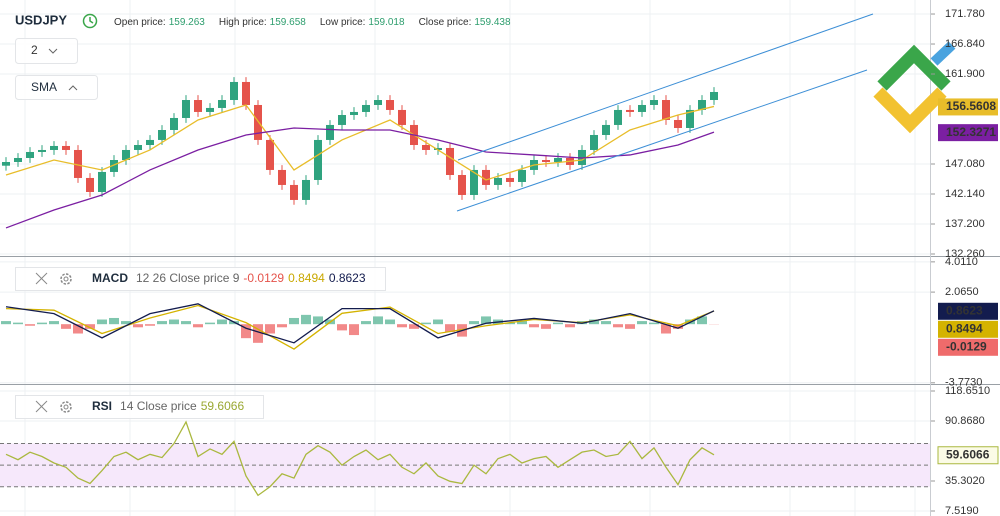 The image size is (1000, 516). Describe the element at coordinates (360, 323) in the screenshot. I see `macd-line` at that location.